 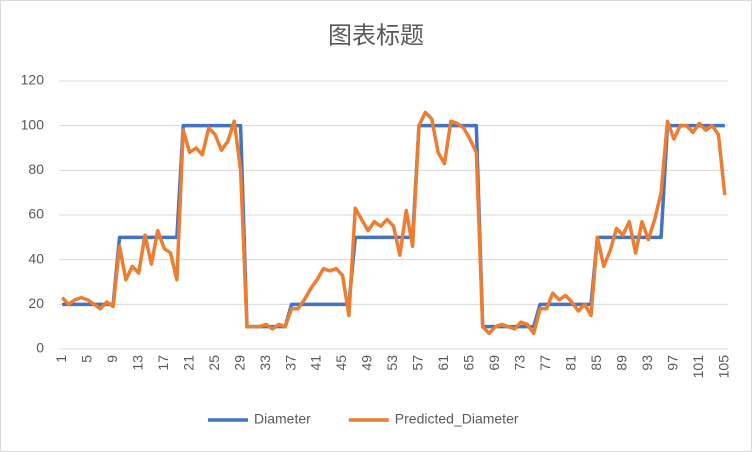 I want to click on x-tick-label: 97, so click(x=673, y=363).